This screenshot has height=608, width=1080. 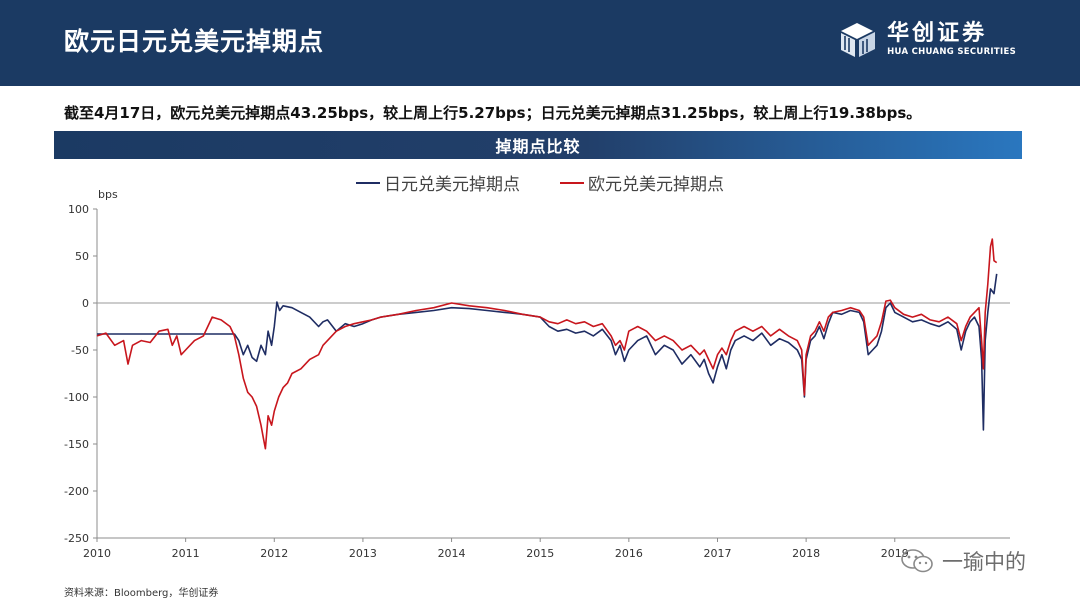 I want to click on y-tick-label: 100, so click(x=78, y=209).